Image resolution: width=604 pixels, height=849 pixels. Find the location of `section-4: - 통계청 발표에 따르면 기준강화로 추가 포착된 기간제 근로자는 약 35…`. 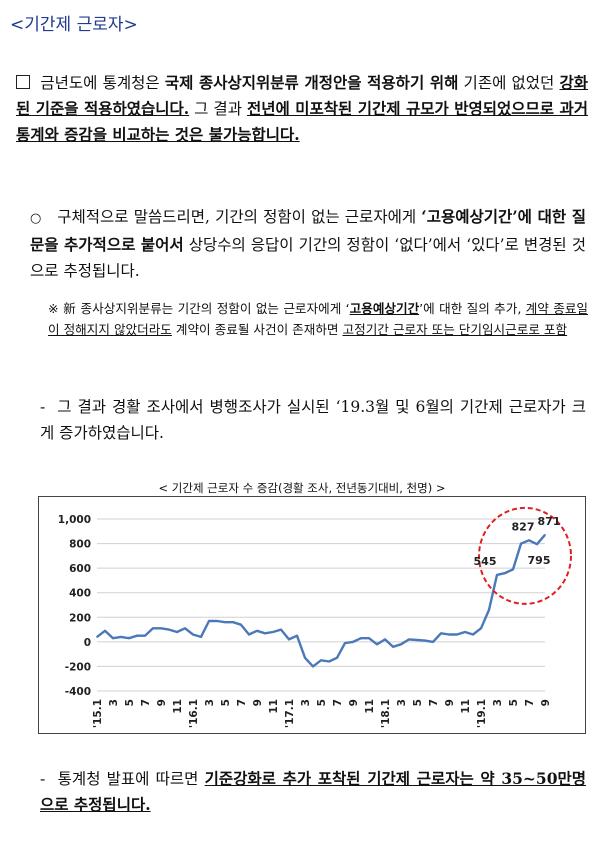

section-4: - 통계청 발표에 따르면 기준강화로 추가 포착된 기간제 근로자는 약 35… is located at coordinates (313, 792).